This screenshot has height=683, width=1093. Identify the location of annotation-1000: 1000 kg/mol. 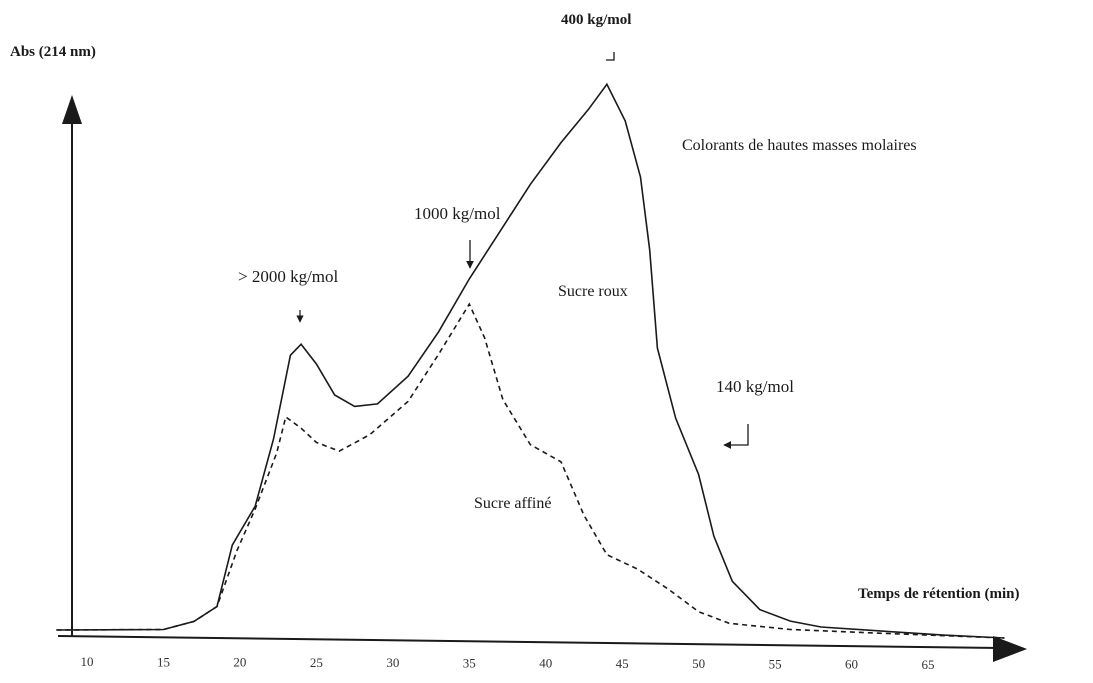
(457, 213).